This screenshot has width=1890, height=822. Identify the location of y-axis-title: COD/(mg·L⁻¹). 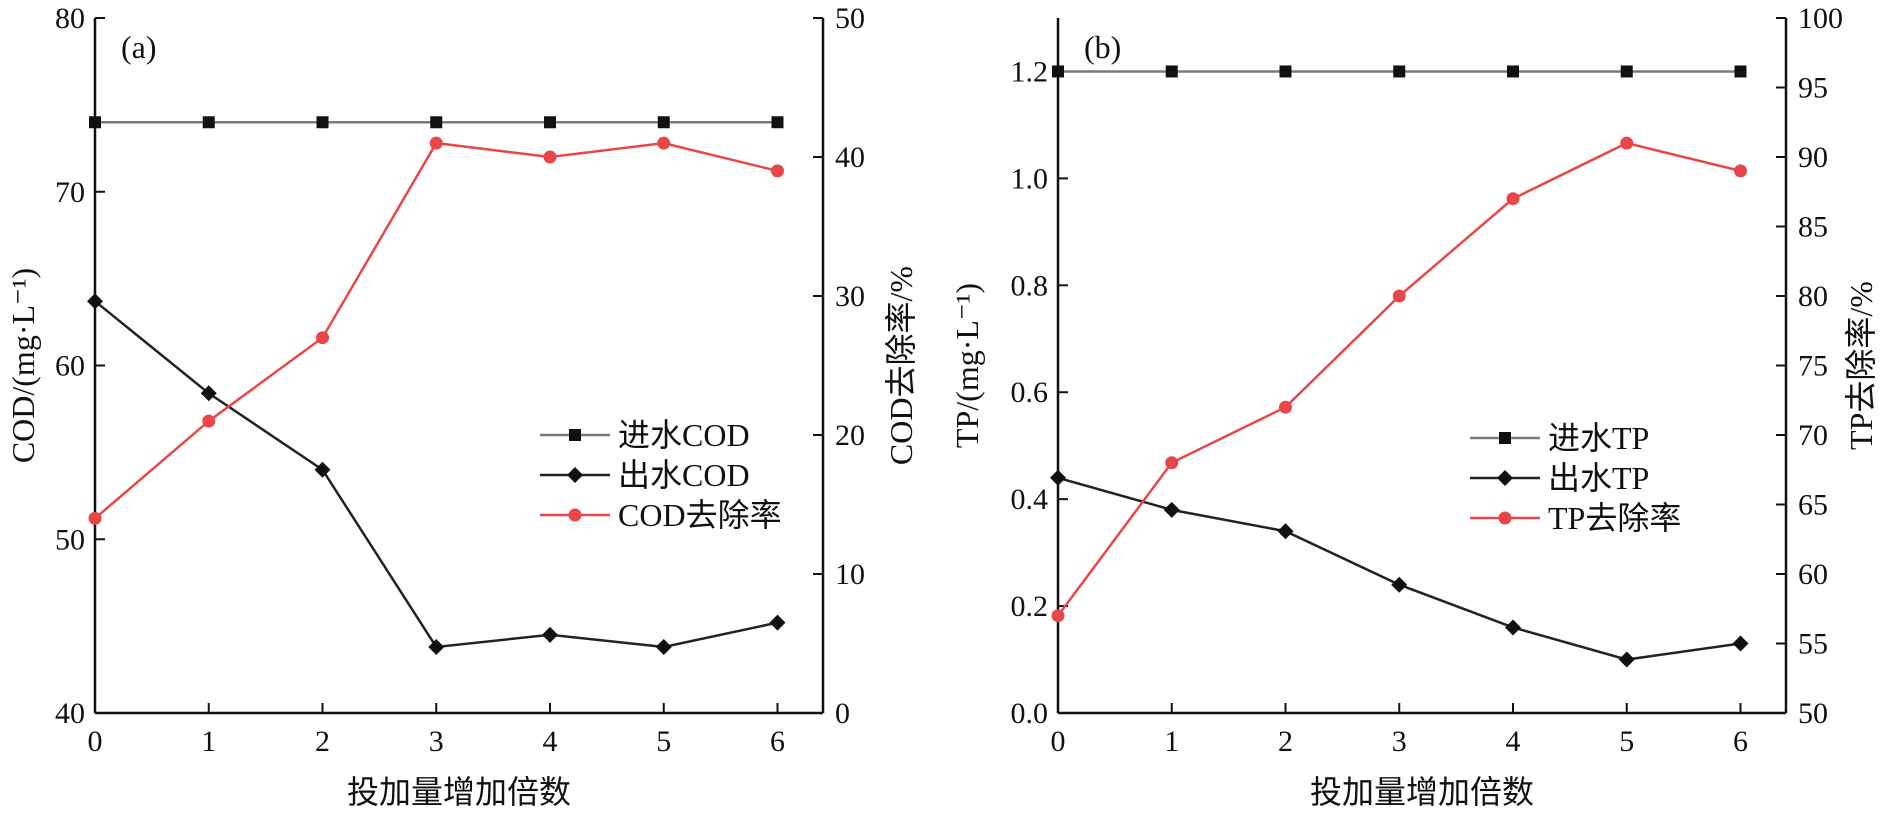
(23, 365).